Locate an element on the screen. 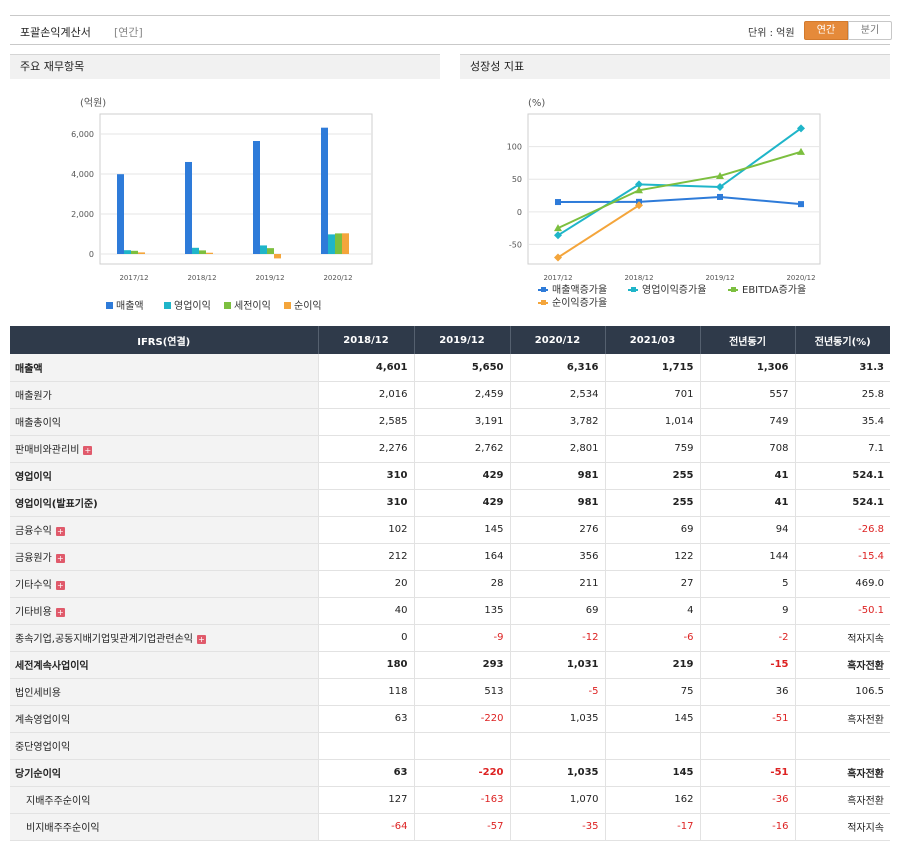 This screenshot has width=899, height=855. value-cell: 981 is located at coordinates (557, 503).